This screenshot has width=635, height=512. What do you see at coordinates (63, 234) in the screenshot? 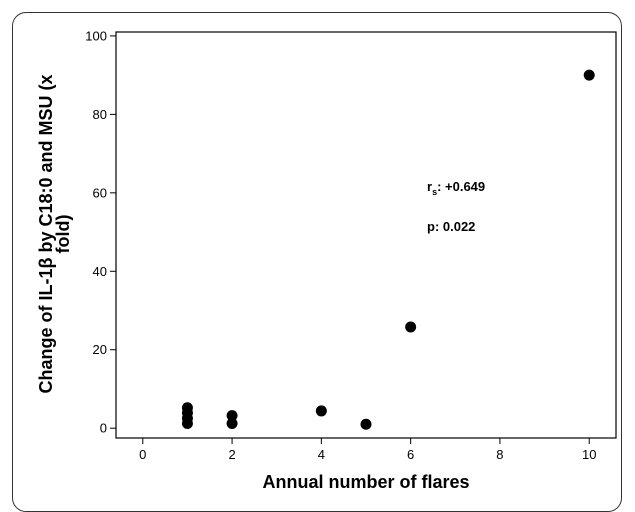
I see `y-axis-label-line2: fold)` at bounding box center [63, 234].